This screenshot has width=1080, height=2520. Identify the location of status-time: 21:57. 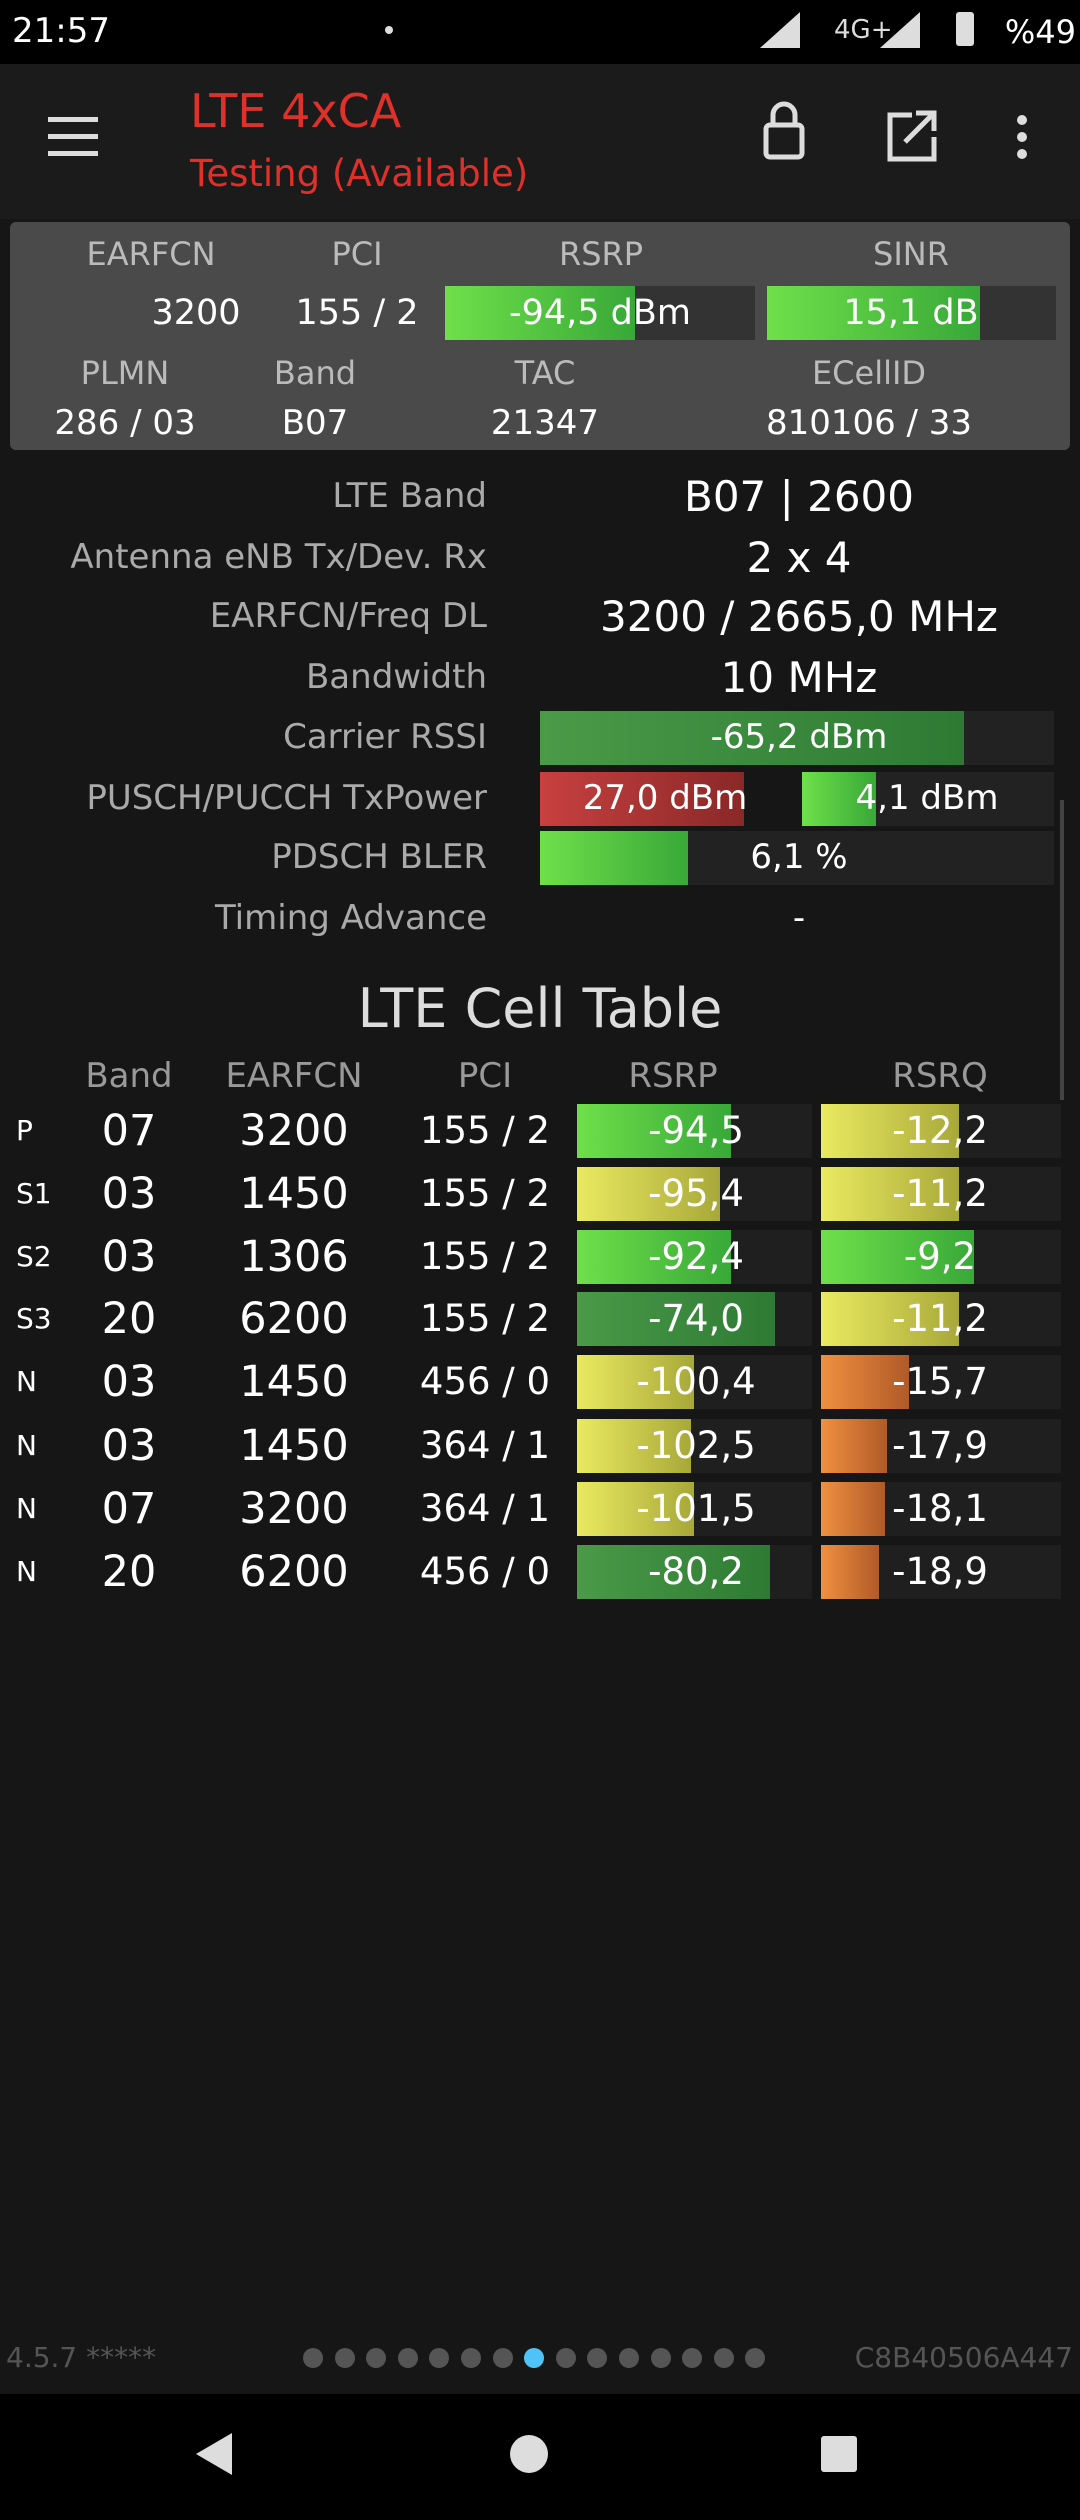
(61, 31).